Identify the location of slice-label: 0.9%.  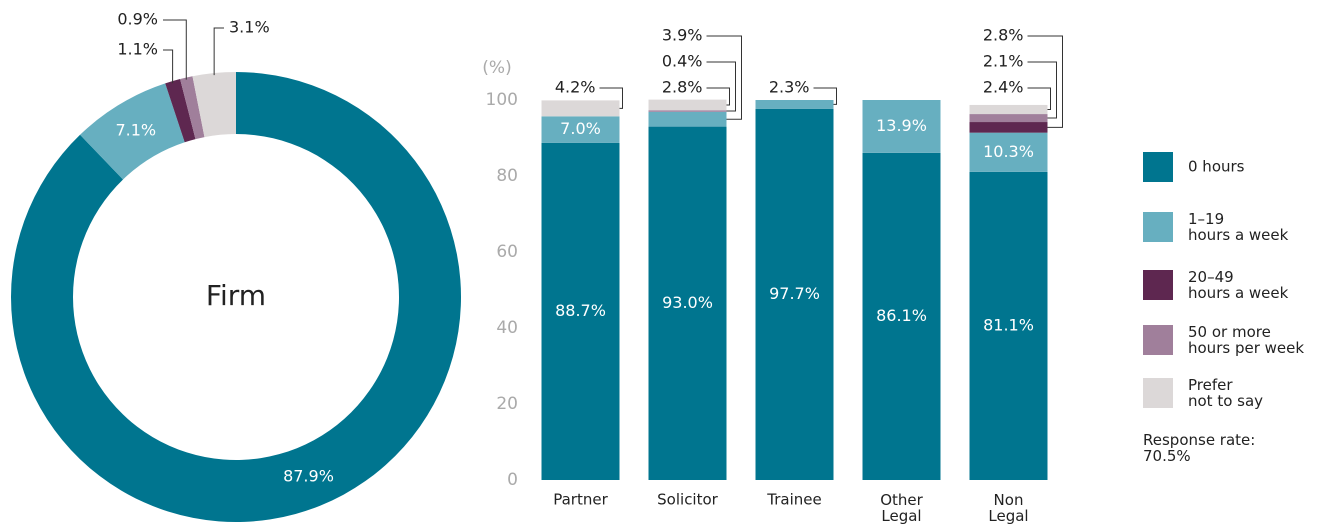
(137, 19).